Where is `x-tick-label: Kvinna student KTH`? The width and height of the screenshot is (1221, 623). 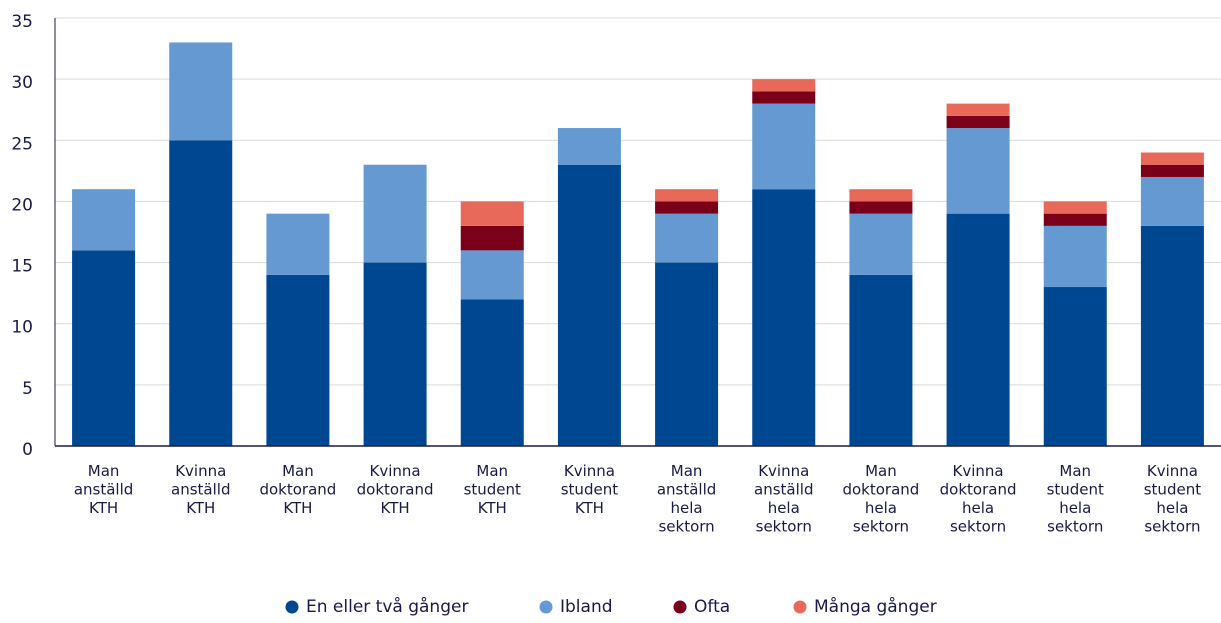
x-tick-label: Kvinna student KTH is located at coordinates (589, 489).